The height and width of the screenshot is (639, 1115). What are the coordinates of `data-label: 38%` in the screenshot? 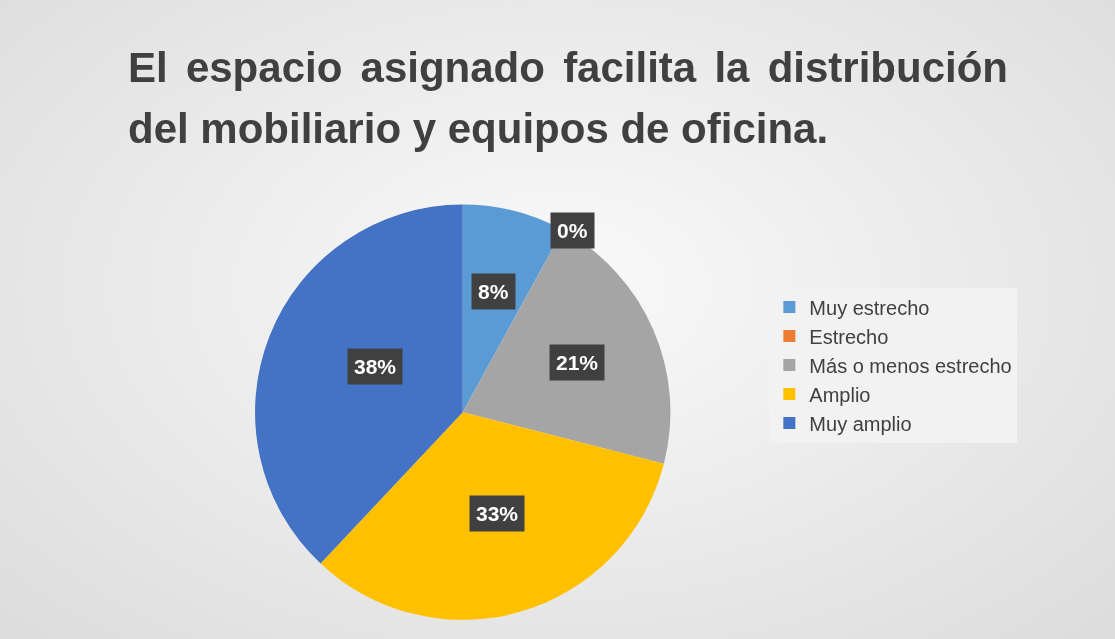 It's located at (375, 366).